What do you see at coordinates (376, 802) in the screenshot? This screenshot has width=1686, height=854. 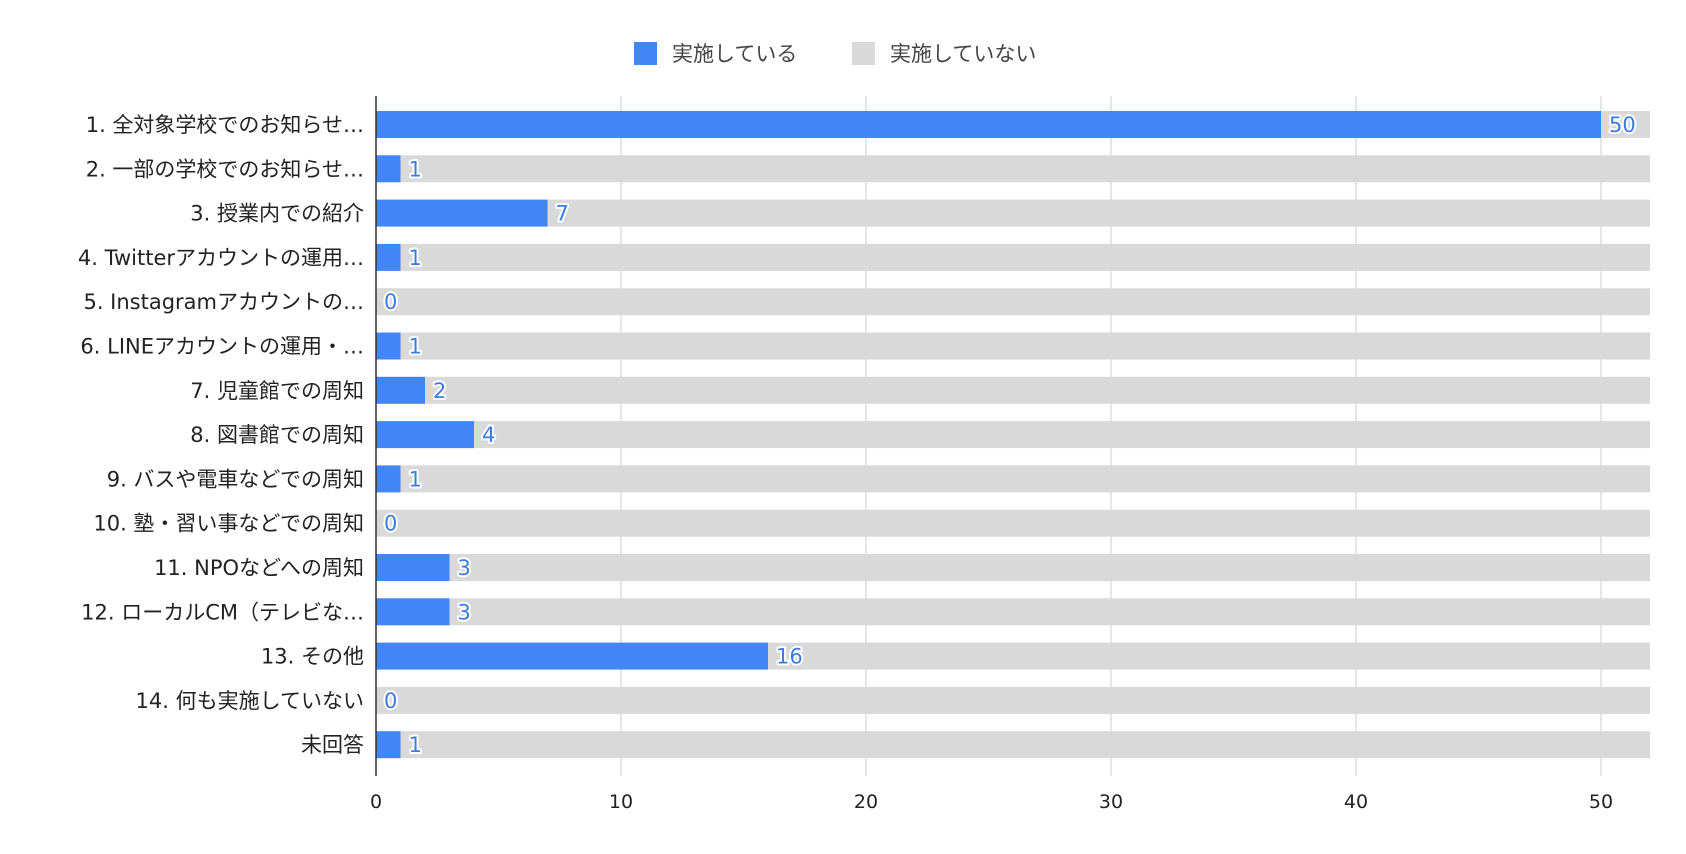 I see `x-tick-label-0: 0` at bounding box center [376, 802].